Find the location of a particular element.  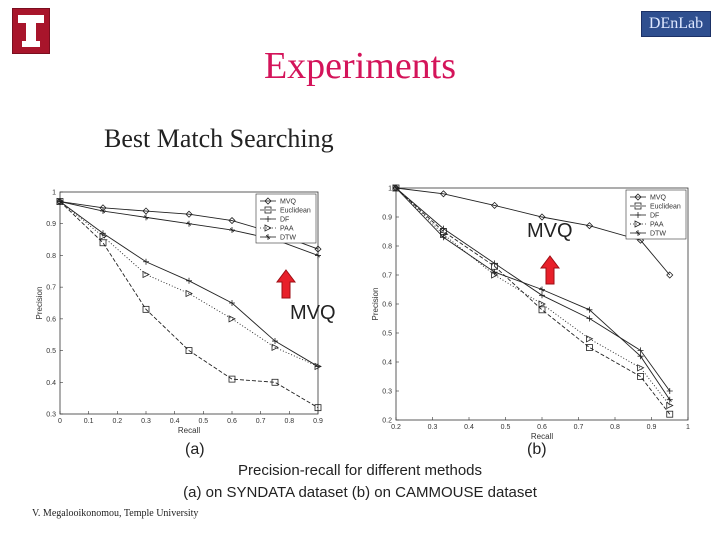

y-tick-label: 0.5 is located at coordinates (387, 334).